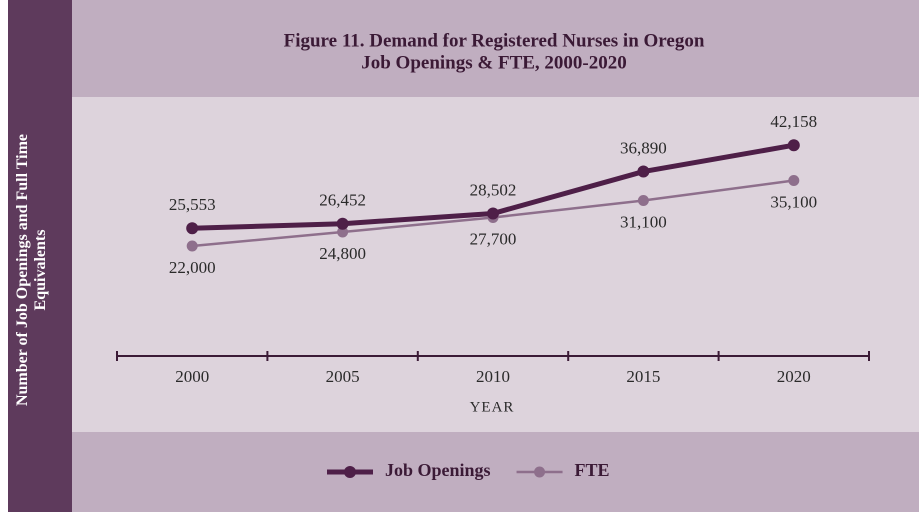 Image resolution: width=919 pixels, height=512 pixels. Describe the element at coordinates (592, 470) in the screenshot. I see `legend-label: FTE` at that location.